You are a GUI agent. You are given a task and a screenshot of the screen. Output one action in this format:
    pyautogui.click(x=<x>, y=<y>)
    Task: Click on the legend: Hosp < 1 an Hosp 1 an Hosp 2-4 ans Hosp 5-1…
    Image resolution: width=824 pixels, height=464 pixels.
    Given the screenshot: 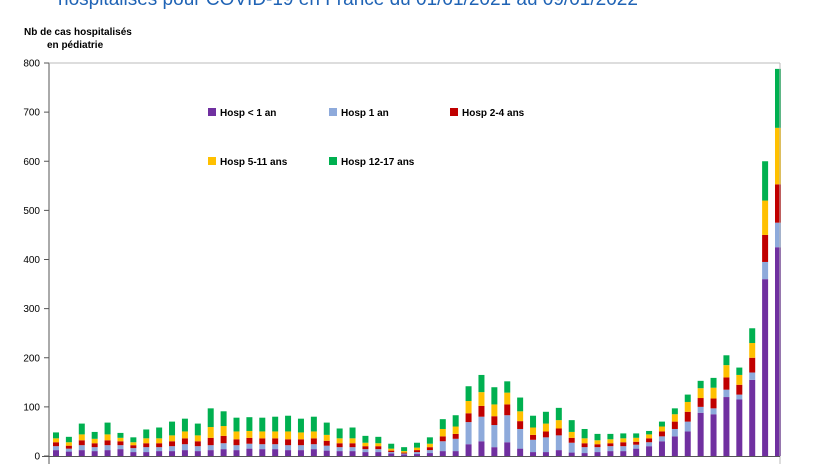 What is the action you would take?
    pyautogui.click(x=366, y=138)
    